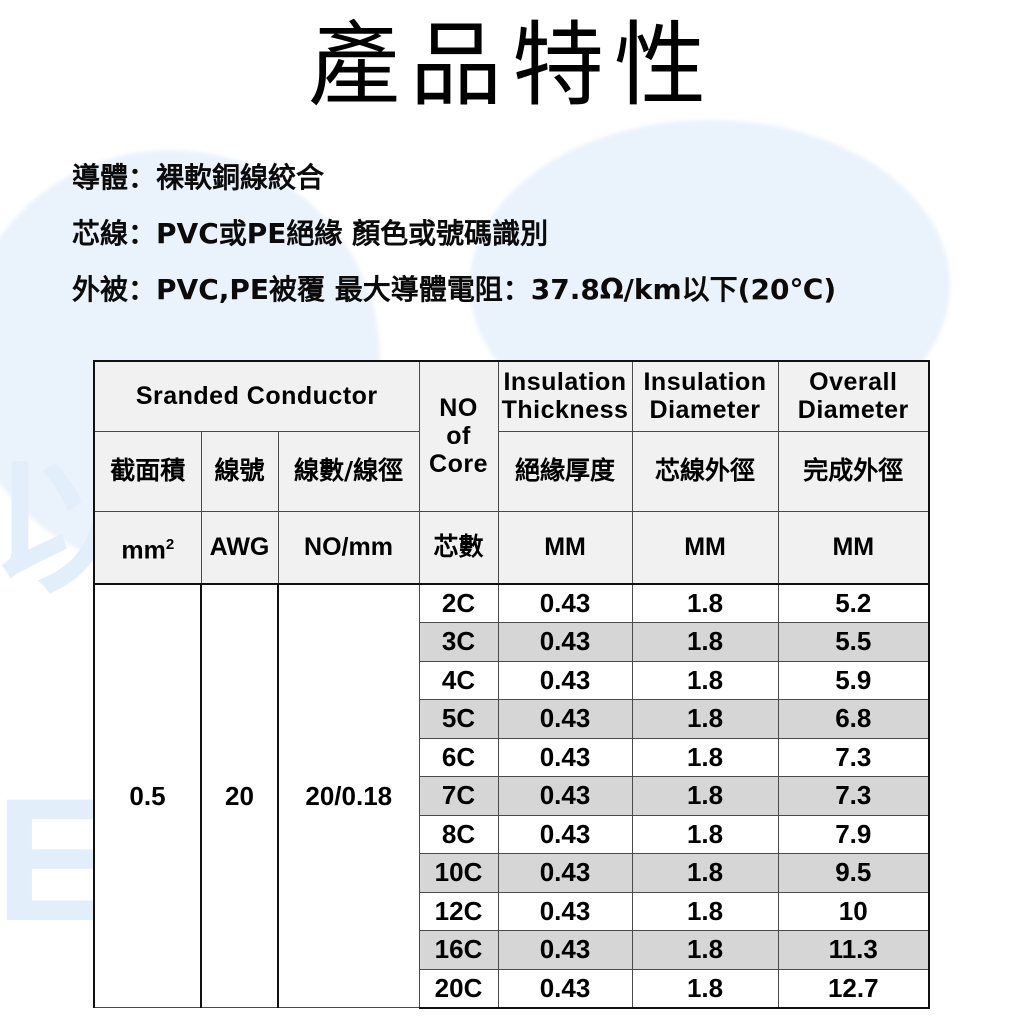  I want to click on cell-cores: 5C, so click(458, 719).